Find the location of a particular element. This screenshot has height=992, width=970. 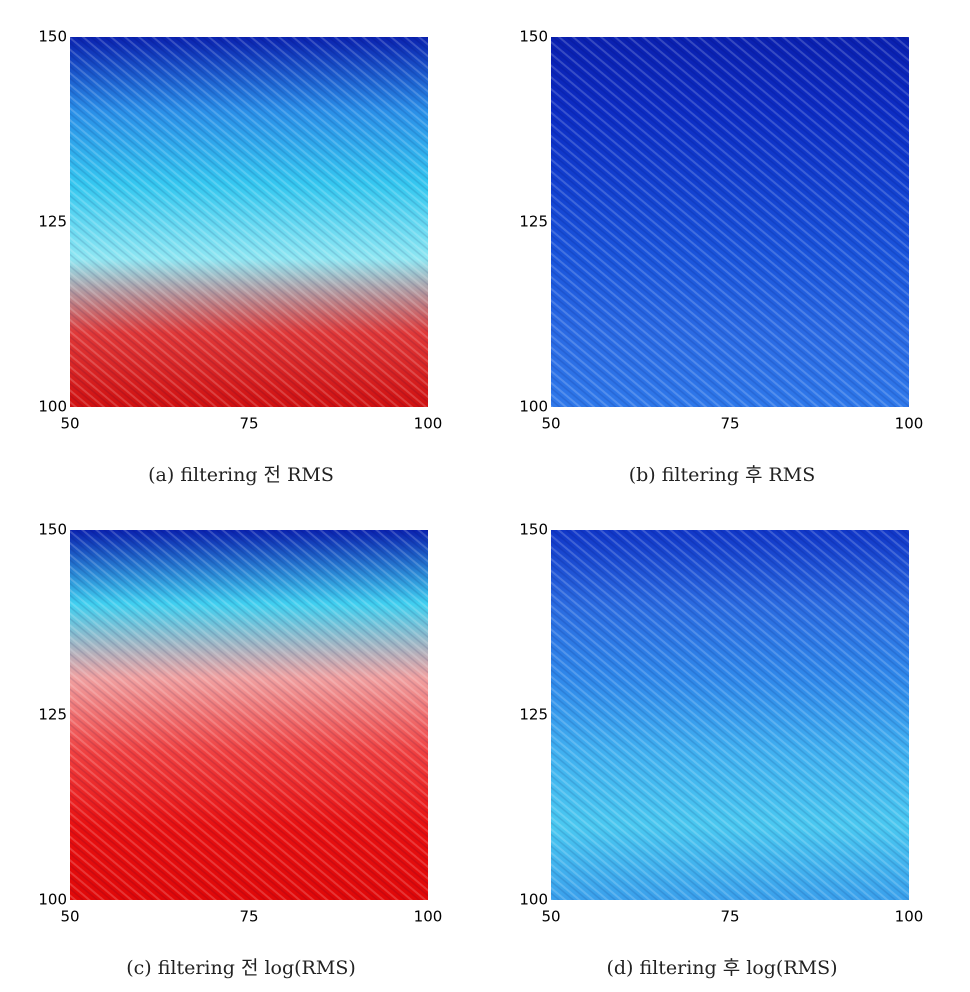

caption: (b) filtering 후 RMS is located at coordinates (722, 475).